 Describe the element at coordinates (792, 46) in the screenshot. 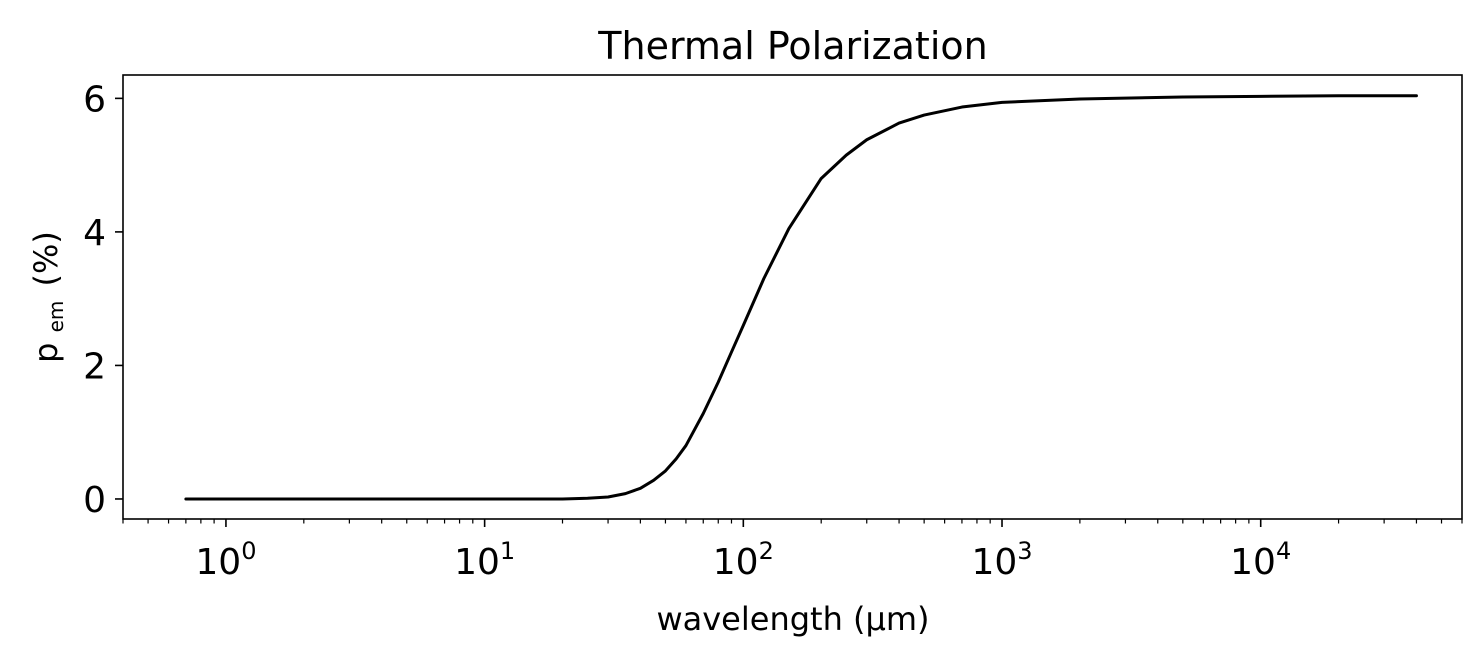

I see `chart-title: Thermal Polarization` at that location.